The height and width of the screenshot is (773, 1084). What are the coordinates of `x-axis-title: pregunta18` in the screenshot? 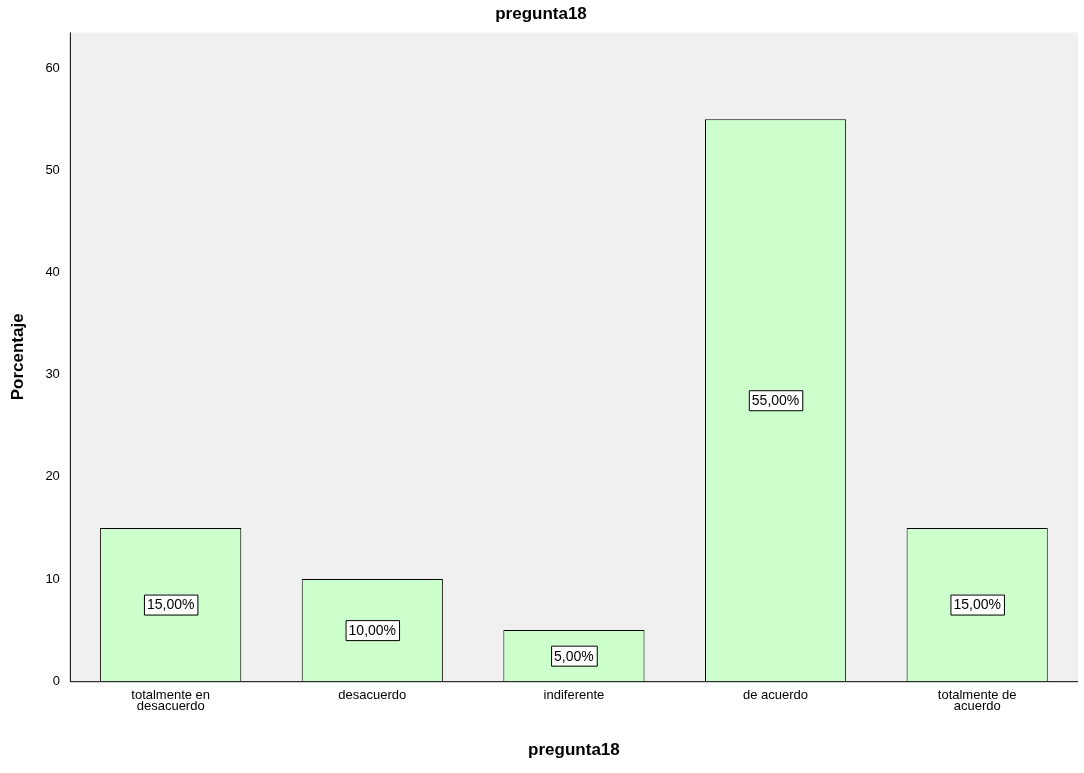 It's located at (574, 750).